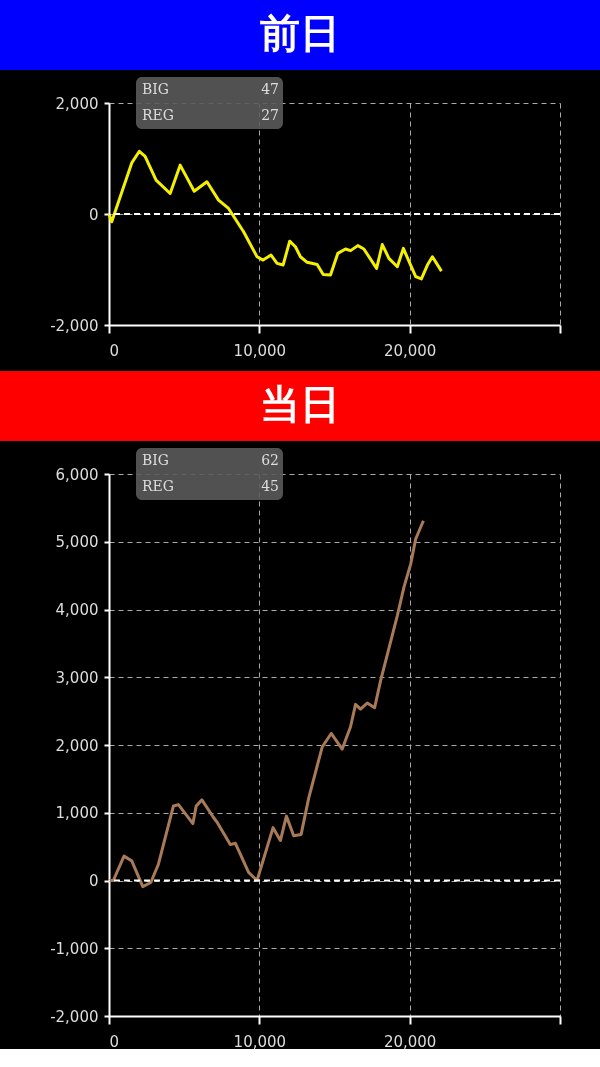  I want to click on y-tick-label: 3,000, so click(77, 677).